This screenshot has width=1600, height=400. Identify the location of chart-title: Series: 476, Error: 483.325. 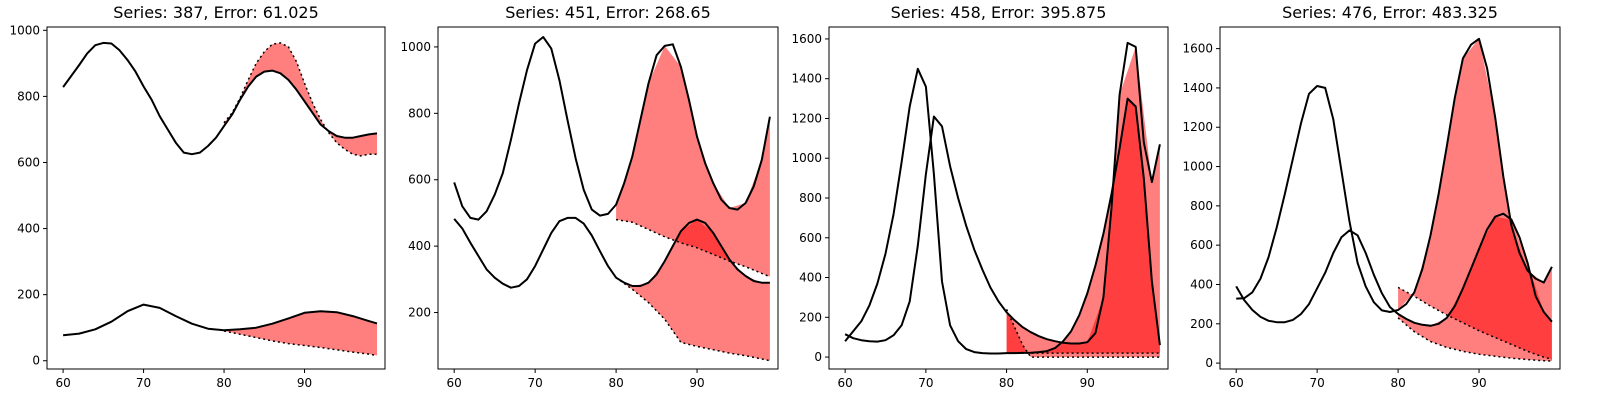
(1390, 12).